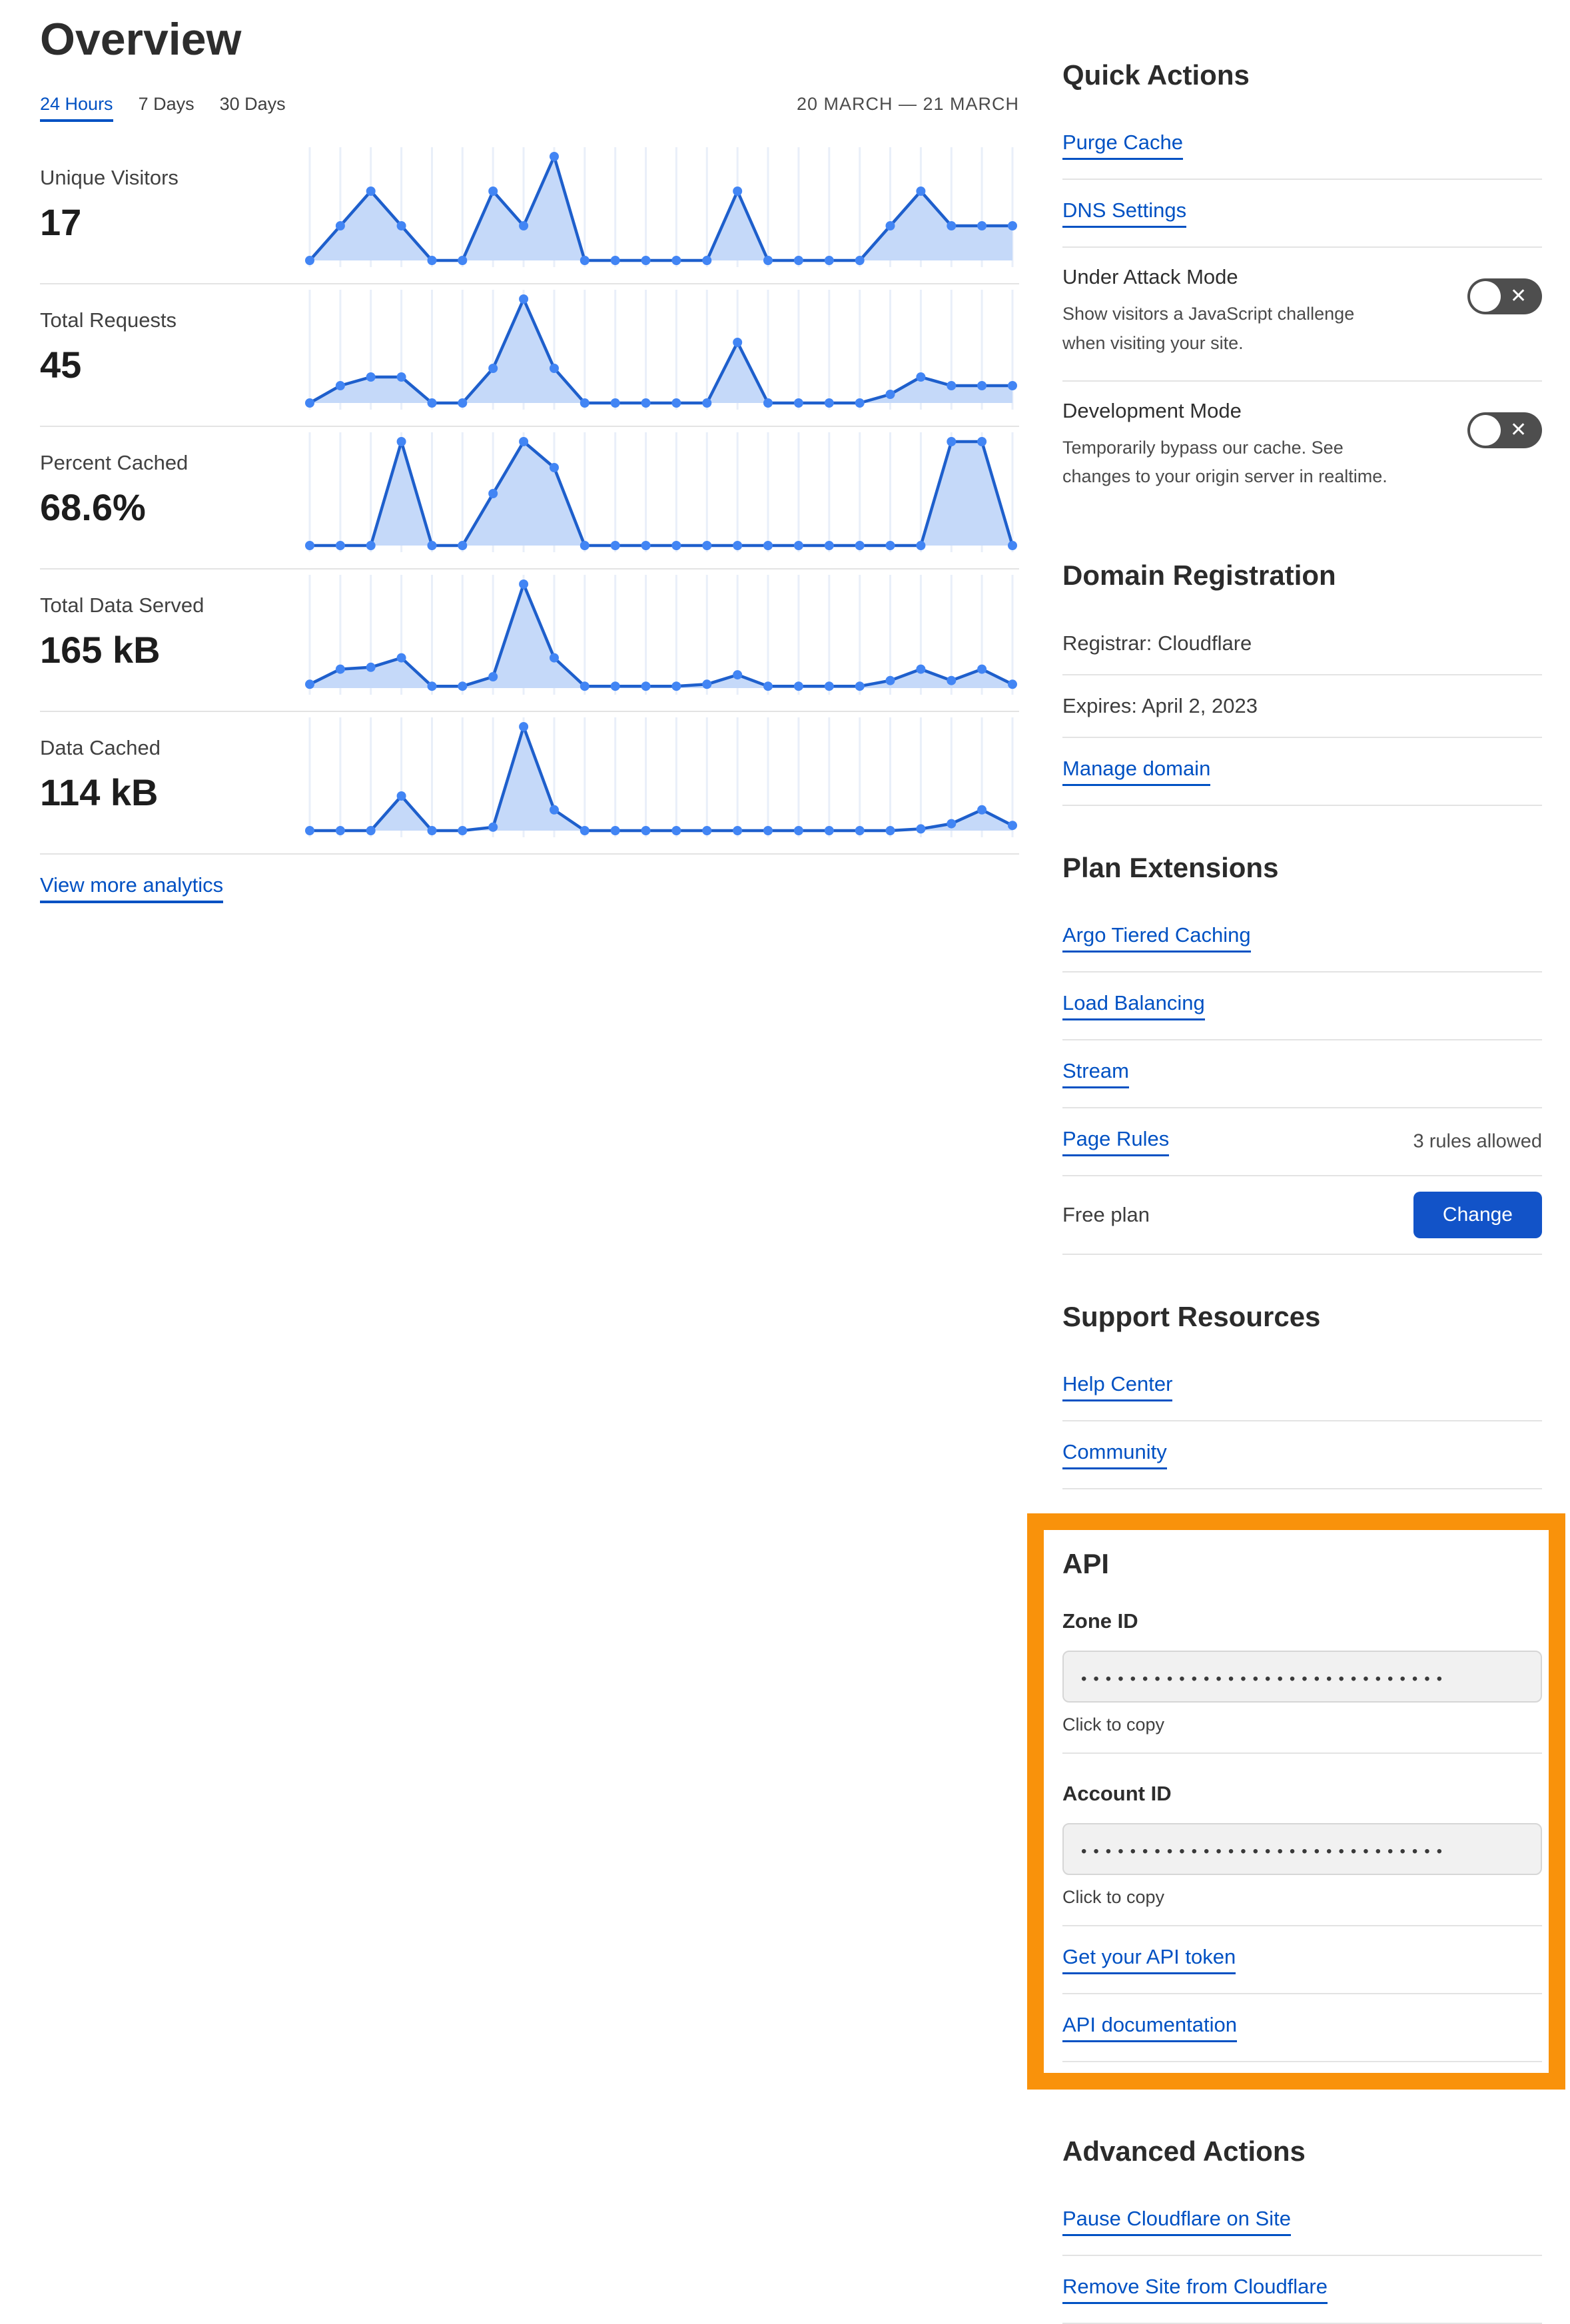  What do you see at coordinates (1095, 1073) in the screenshot?
I see `stream-link: Stream` at bounding box center [1095, 1073].